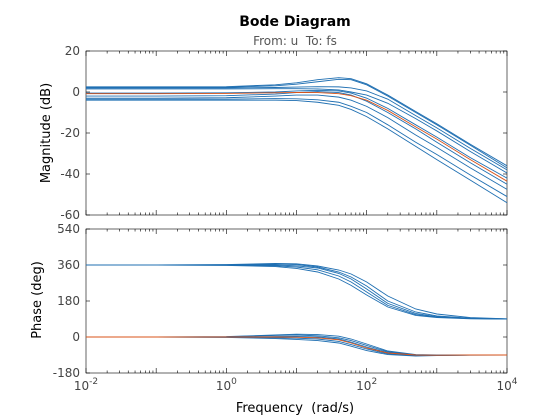 The width and height of the screenshot is (560, 420). Describe the element at coordinates (68, 229) in the screenshot. I see `phase-ytick-label: 540` at that location.